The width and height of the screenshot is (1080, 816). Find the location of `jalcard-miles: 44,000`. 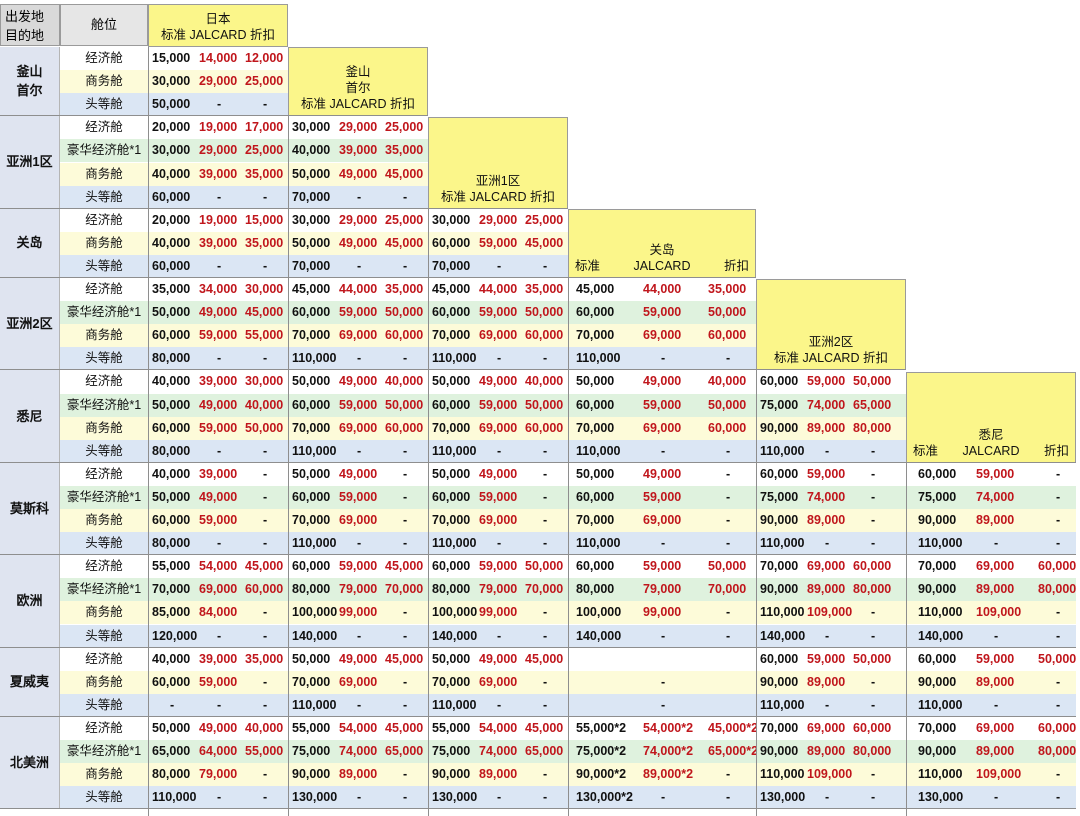

jalcard-miles: 44,000 is located at coordinates (358, 289).